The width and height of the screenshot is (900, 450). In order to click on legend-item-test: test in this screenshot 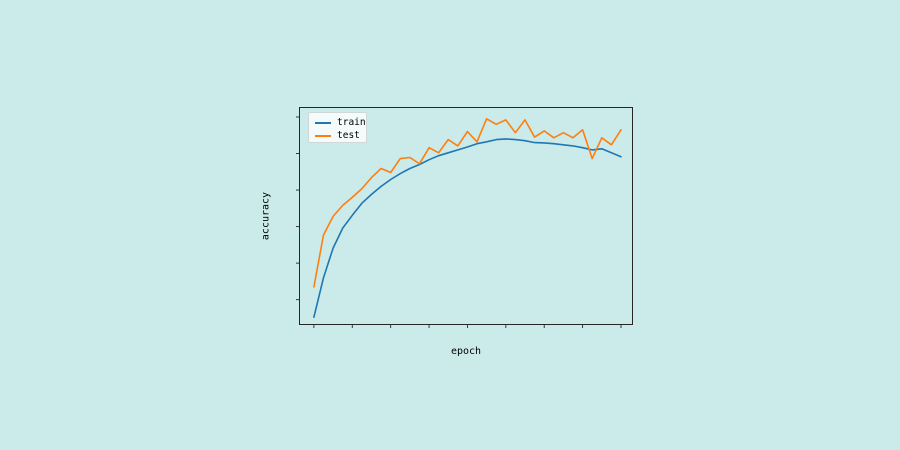, I will do `click(337, 135)`.